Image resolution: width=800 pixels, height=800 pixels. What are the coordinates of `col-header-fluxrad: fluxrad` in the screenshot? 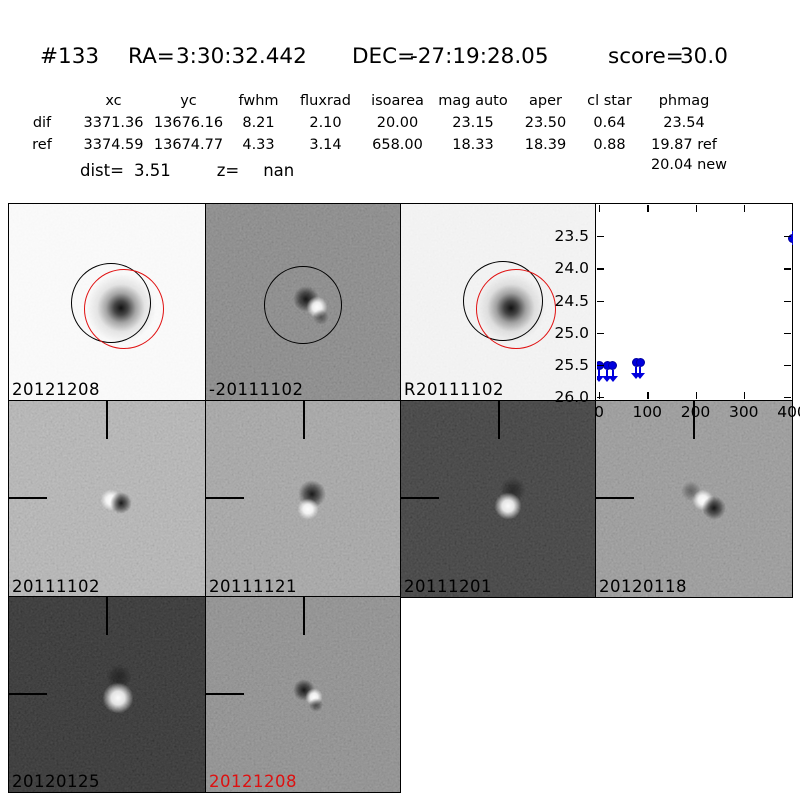 It's located at (325, 101).